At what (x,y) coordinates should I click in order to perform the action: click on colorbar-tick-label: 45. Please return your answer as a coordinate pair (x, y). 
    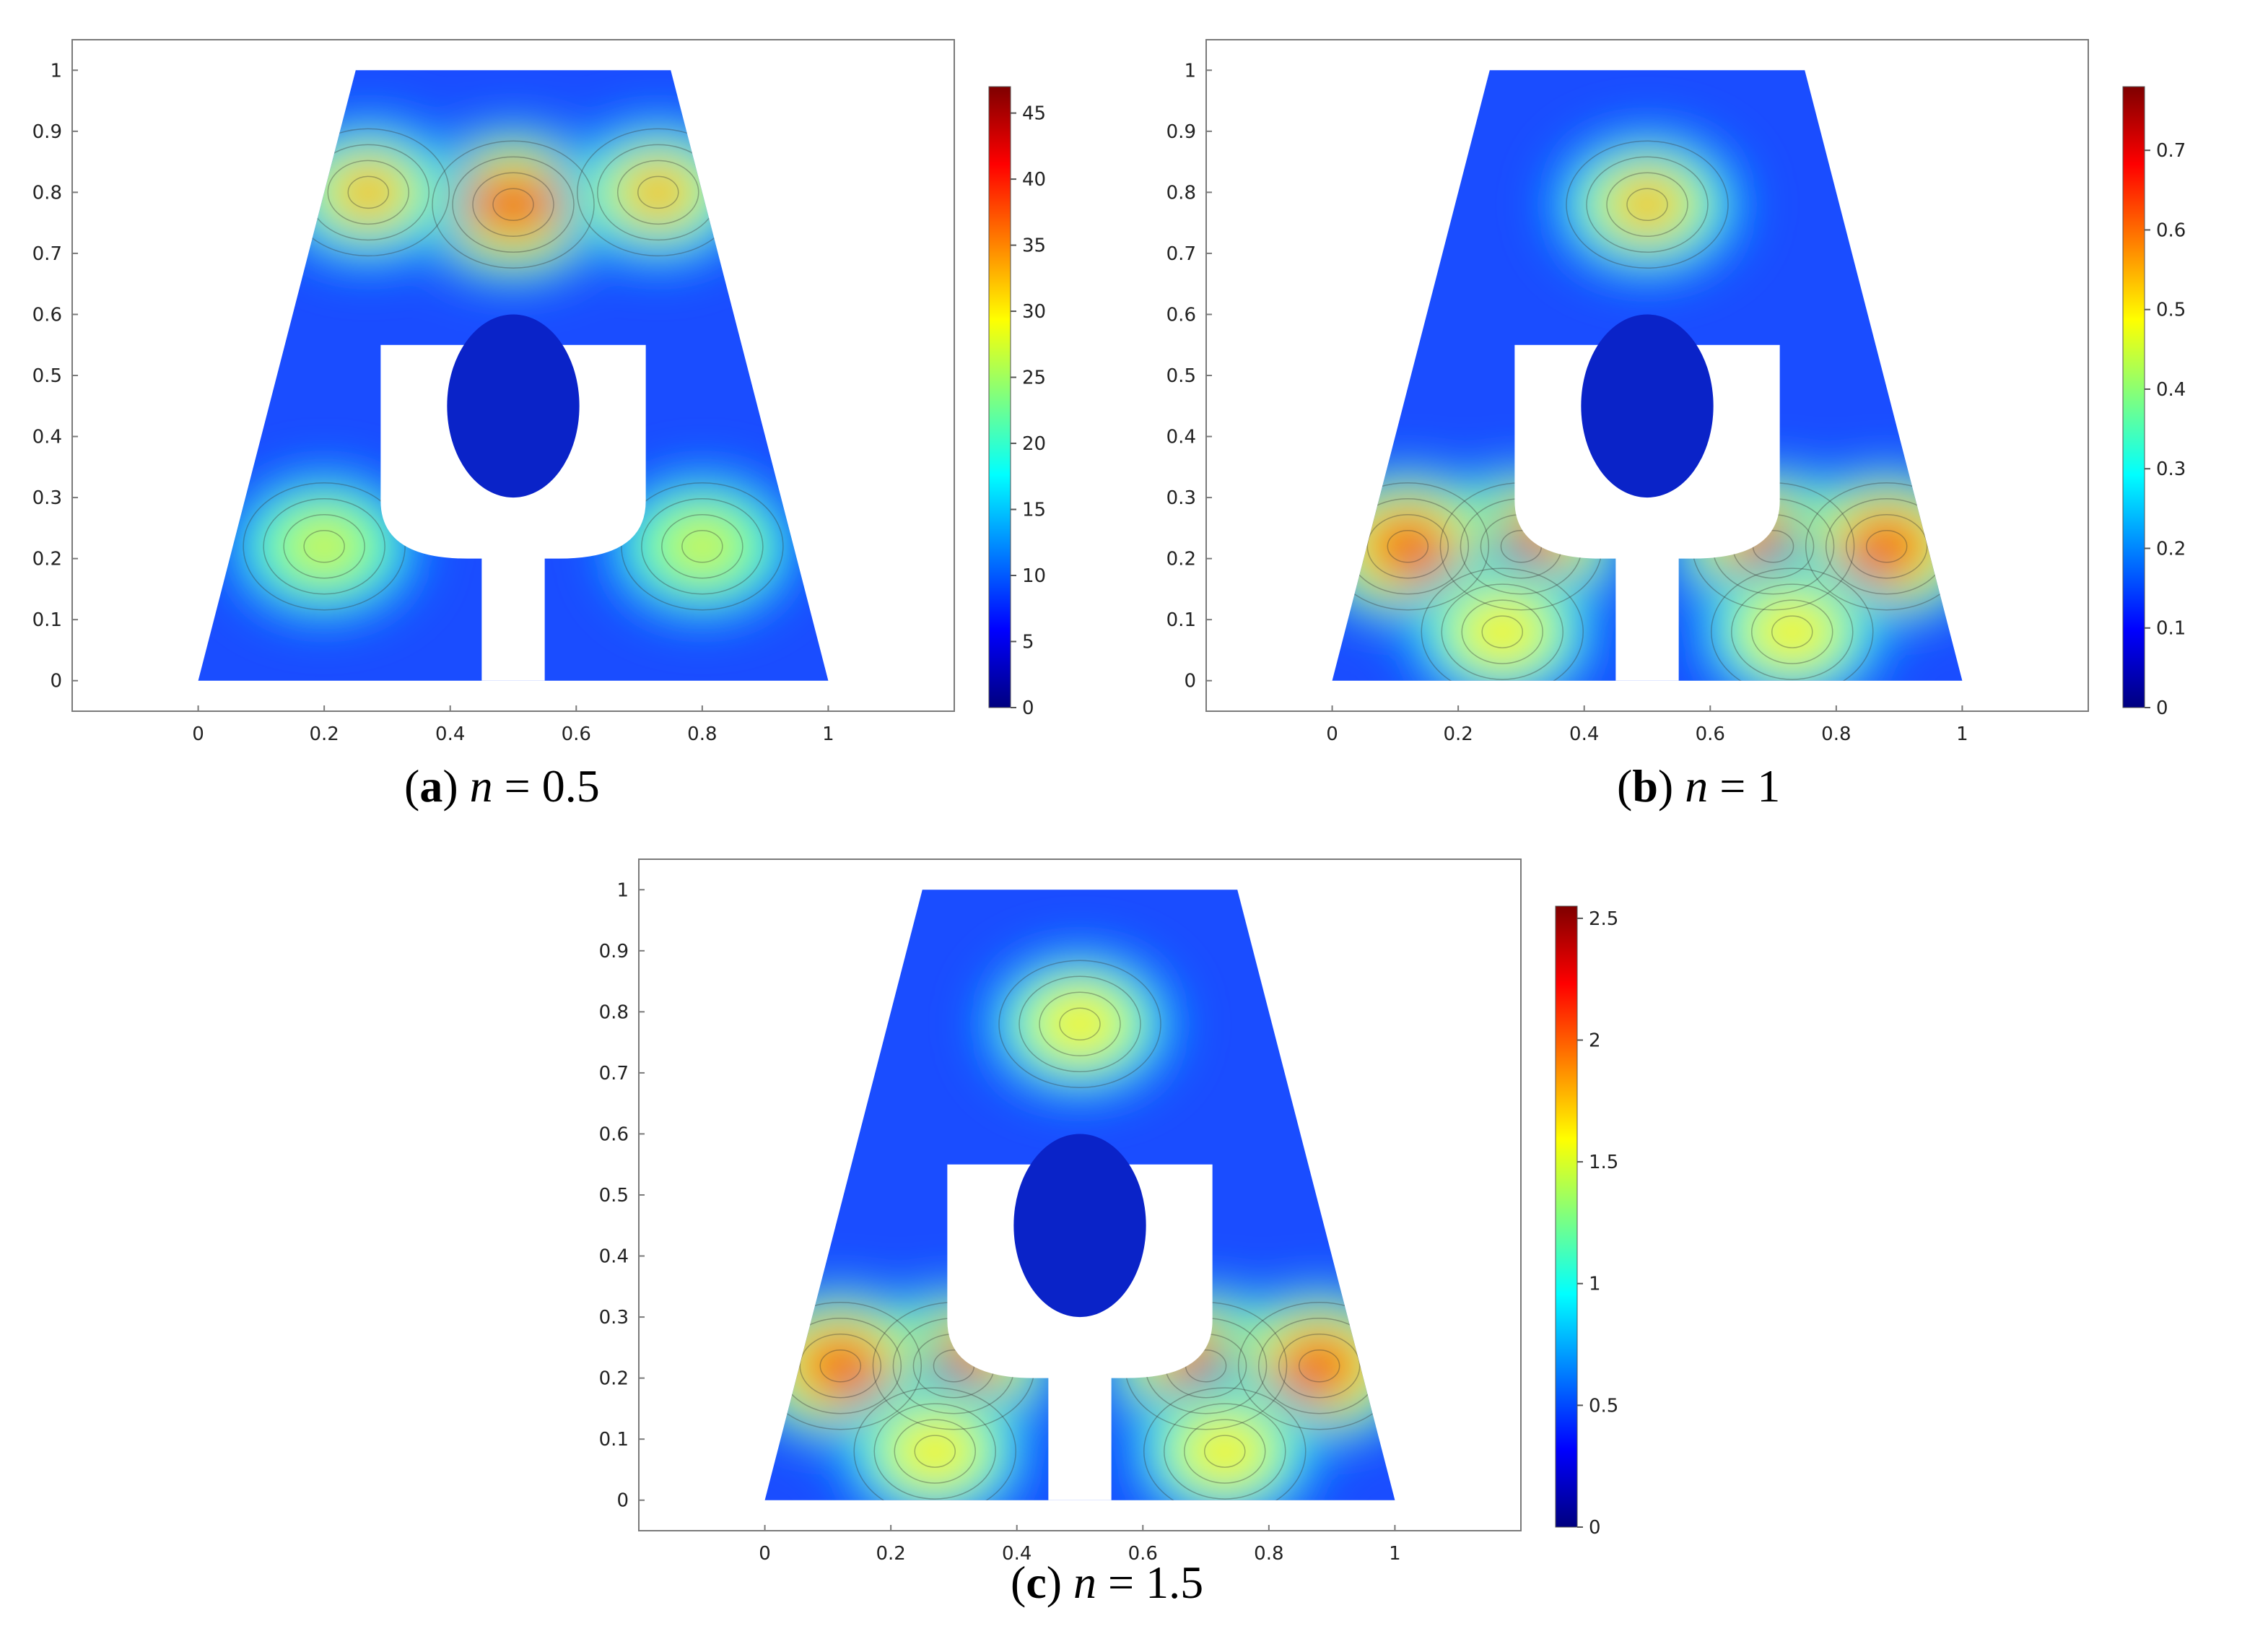
    Looking at the image, I should click on (1034, 114).